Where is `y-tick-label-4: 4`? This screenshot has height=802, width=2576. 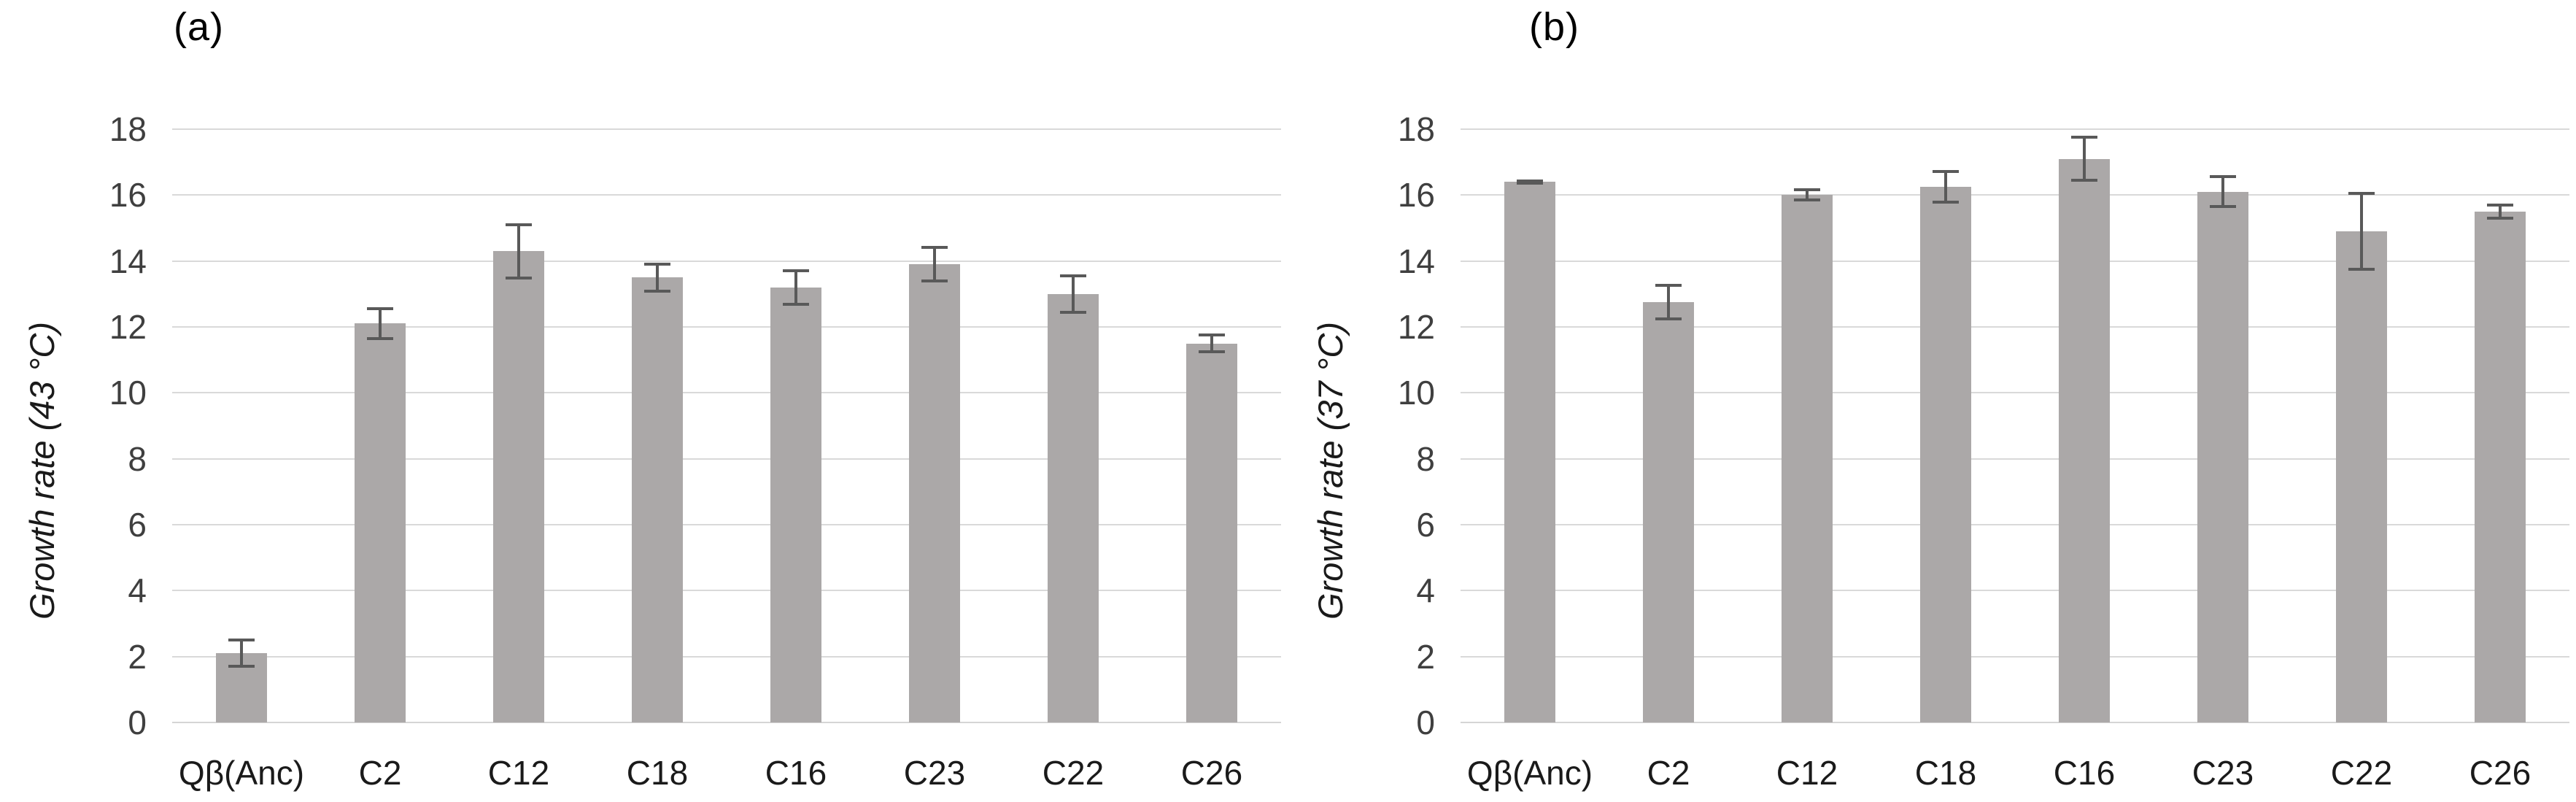
y-tick-label-4: 4 is located at coordinates (137, 590).